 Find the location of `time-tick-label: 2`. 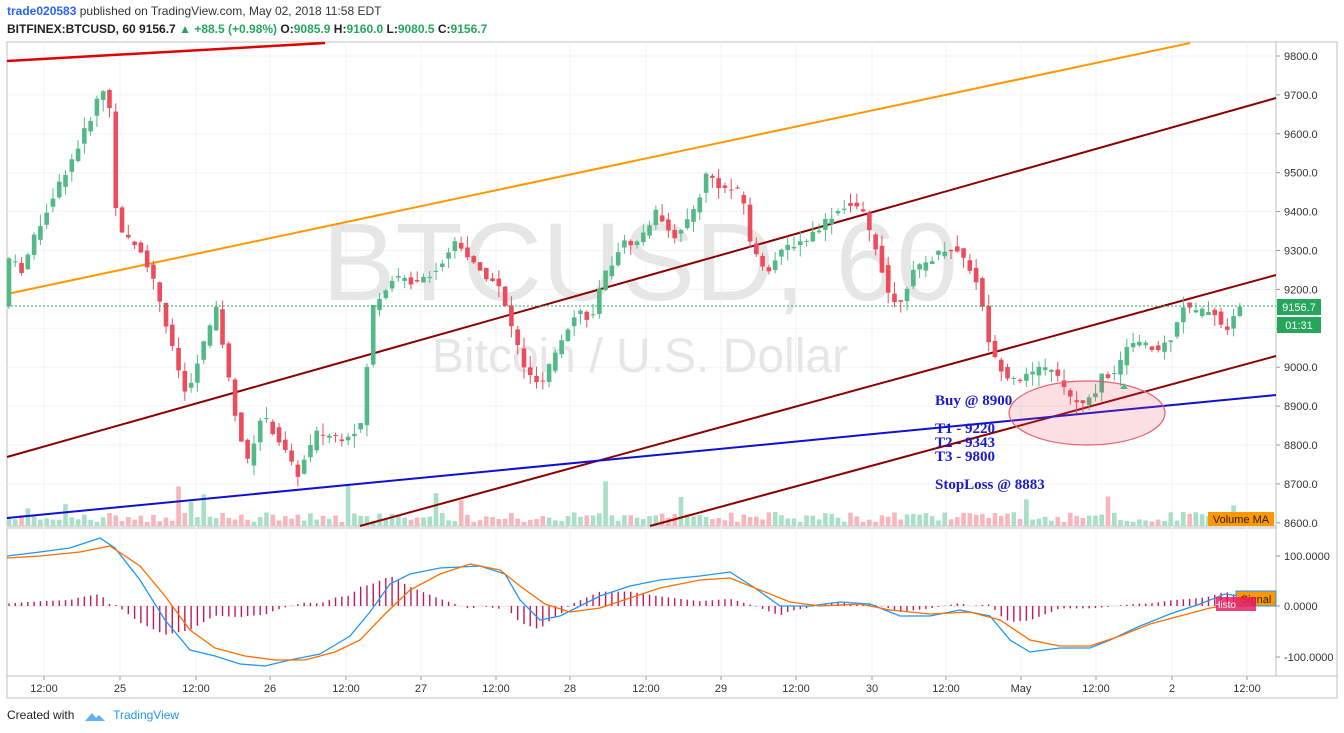

time-tick-label: 2 is located at coordinates (1172, 689).